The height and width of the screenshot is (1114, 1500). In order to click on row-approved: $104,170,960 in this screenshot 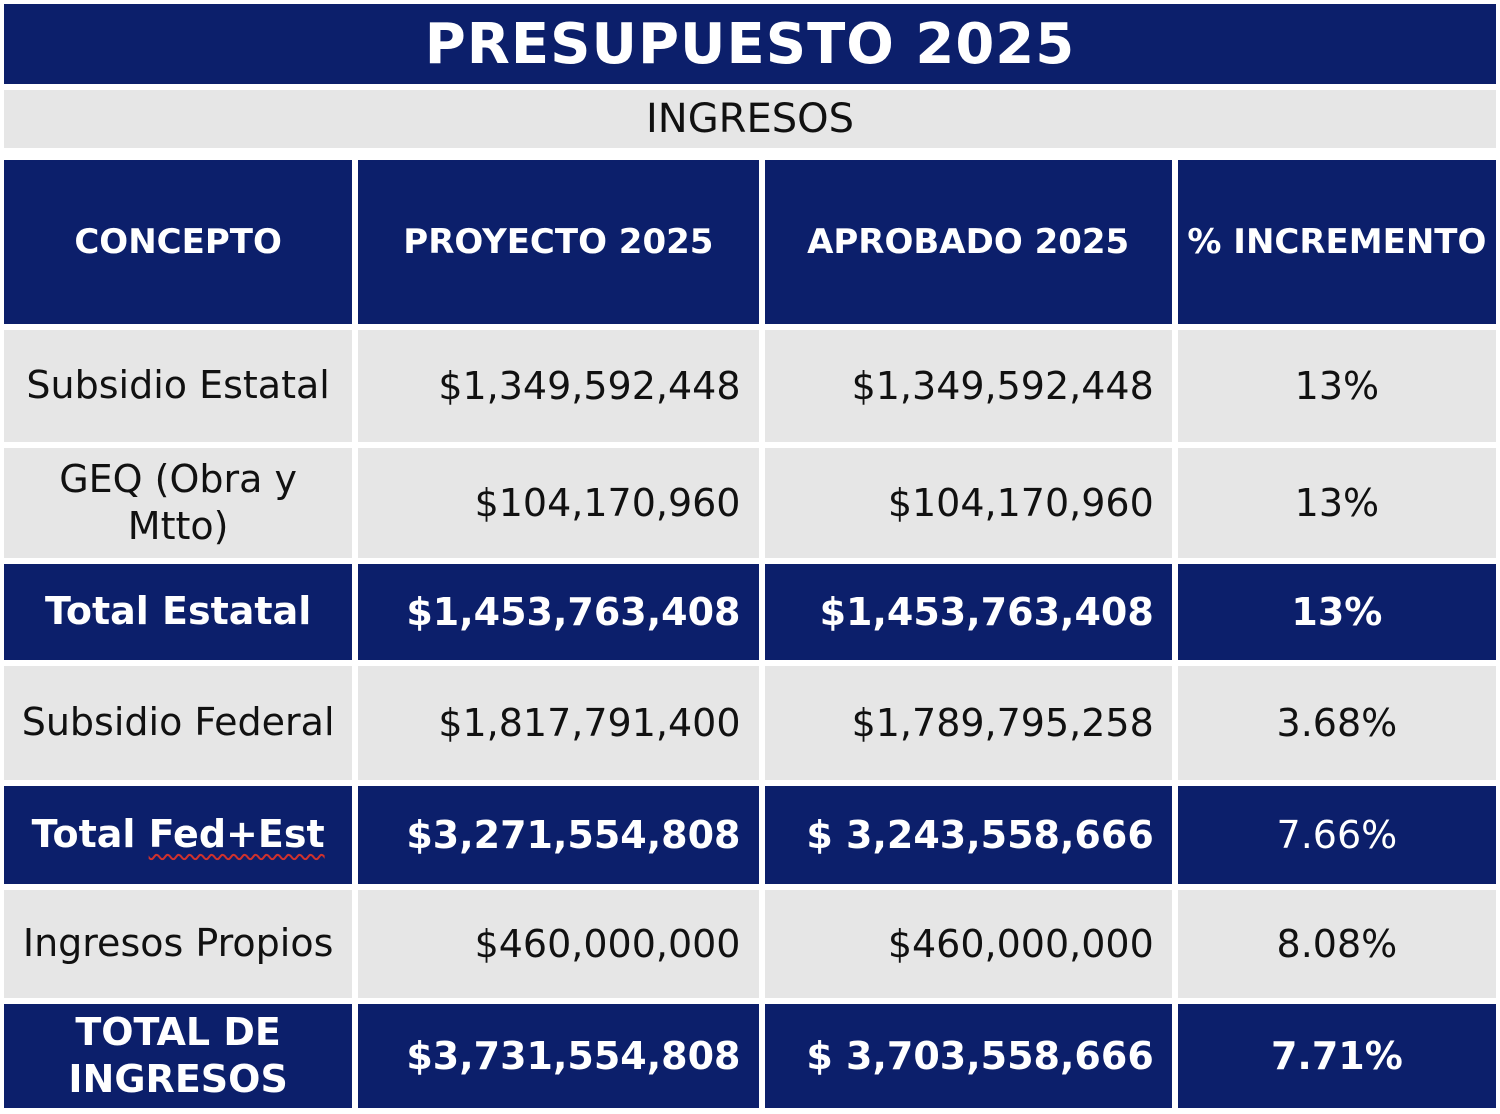, I will do `click(968, 503)`.